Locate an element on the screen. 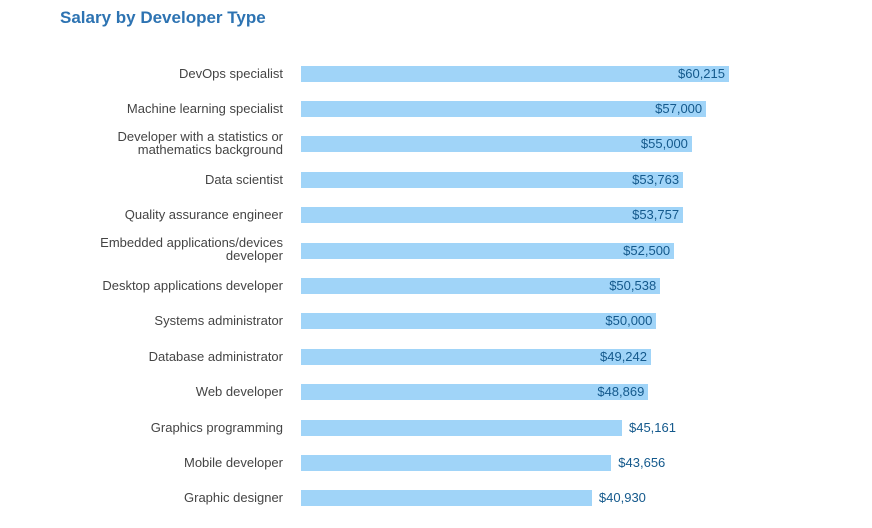  bar-row: Database administrator $49,242 is located at coordinates (436, 356).